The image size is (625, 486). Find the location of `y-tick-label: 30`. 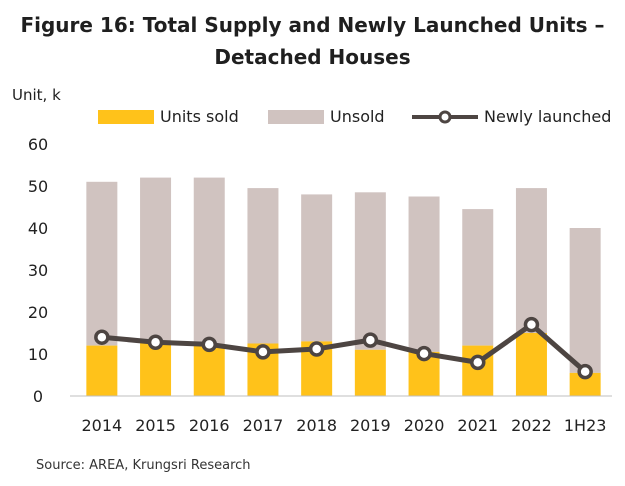

y-tick-label: 30 is located at coordinates (38, 270).